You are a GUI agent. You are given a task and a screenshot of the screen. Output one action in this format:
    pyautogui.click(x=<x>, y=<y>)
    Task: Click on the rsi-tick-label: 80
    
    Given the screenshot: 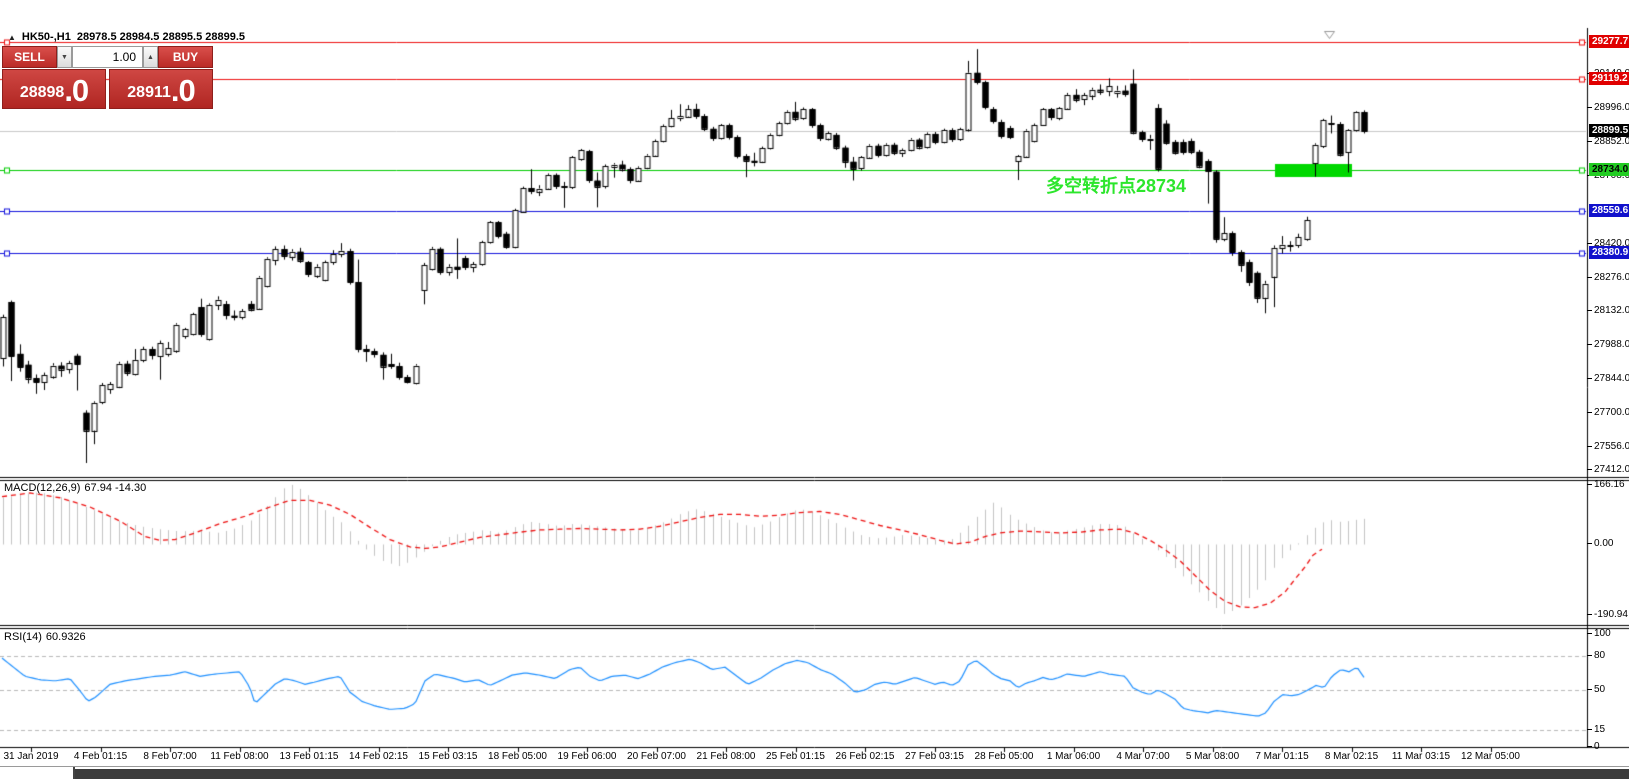 What is the action you would take?
    pyautogui.click(x=1596, y=655)
    